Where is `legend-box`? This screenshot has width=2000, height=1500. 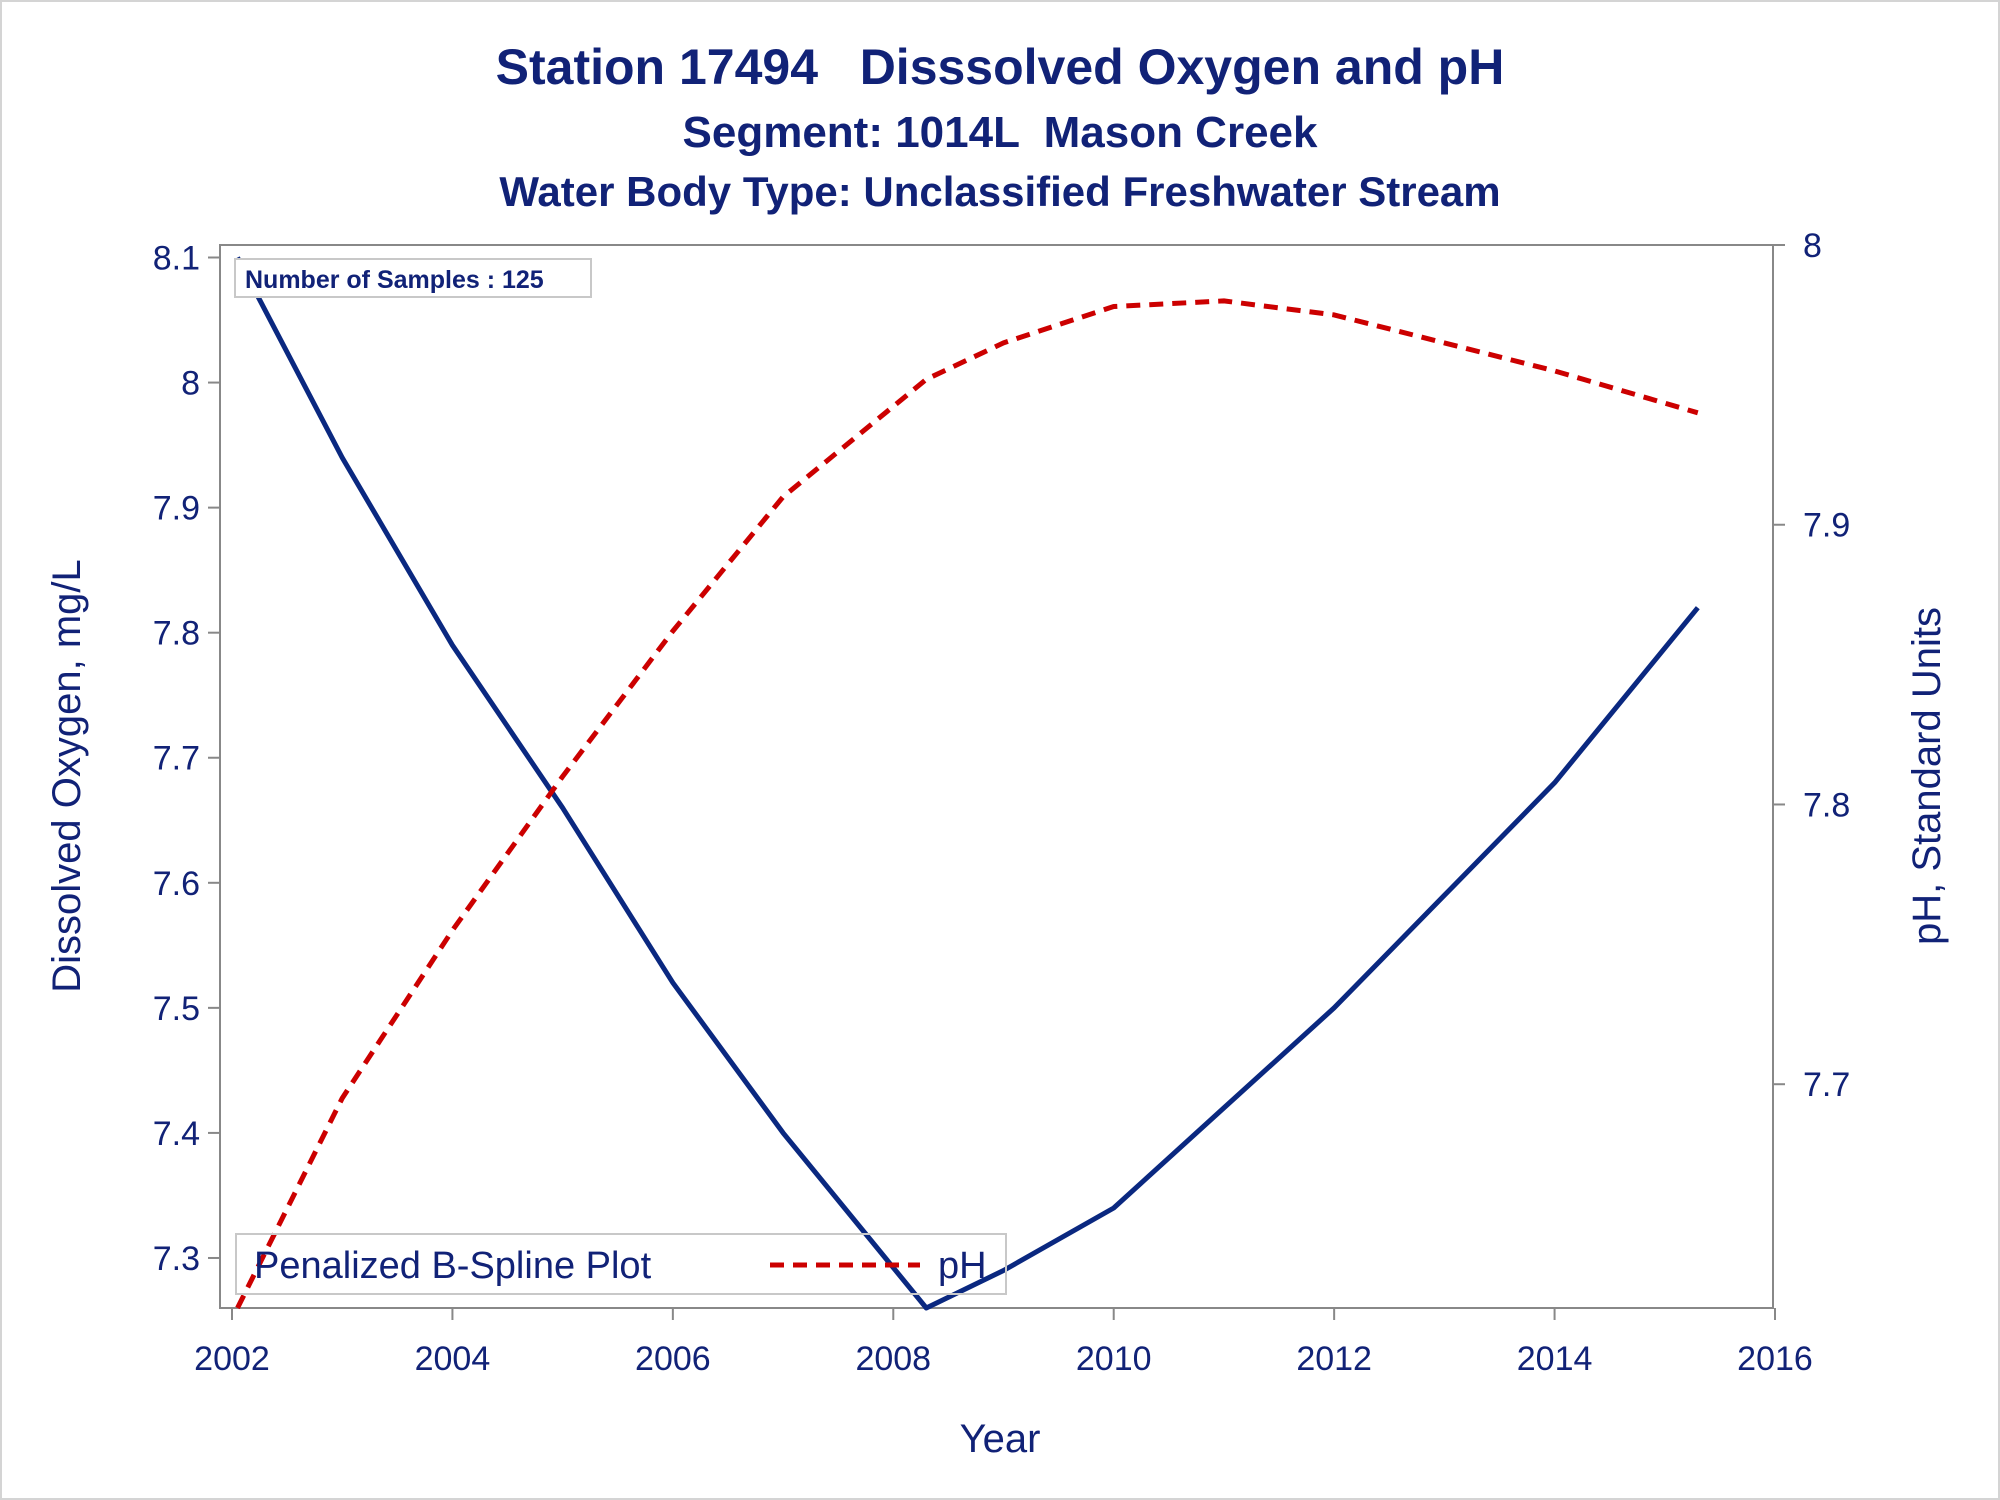
legend-box is located at coordinates (621, 1264).